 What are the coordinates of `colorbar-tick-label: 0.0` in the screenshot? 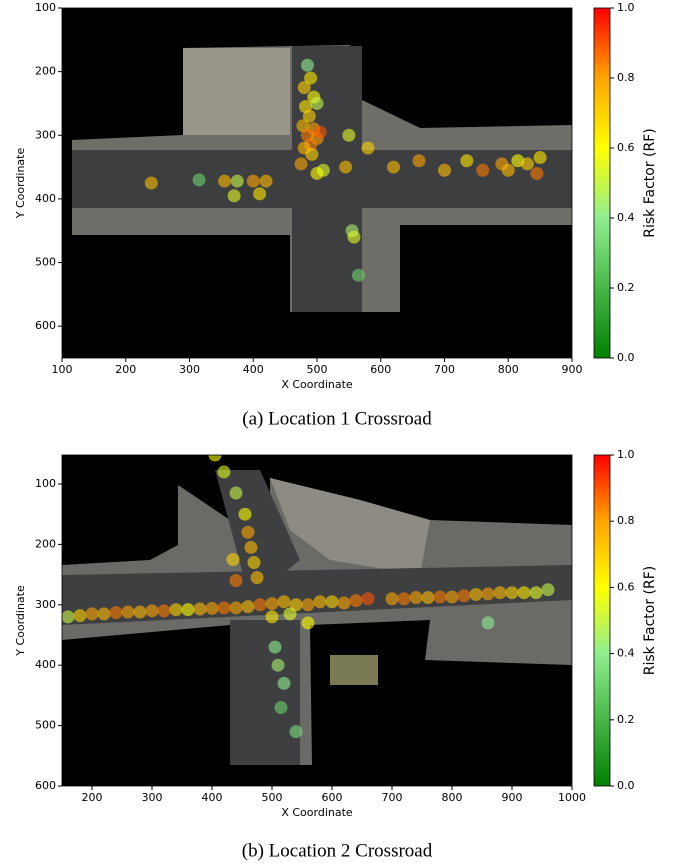 It's located at (626, 785).